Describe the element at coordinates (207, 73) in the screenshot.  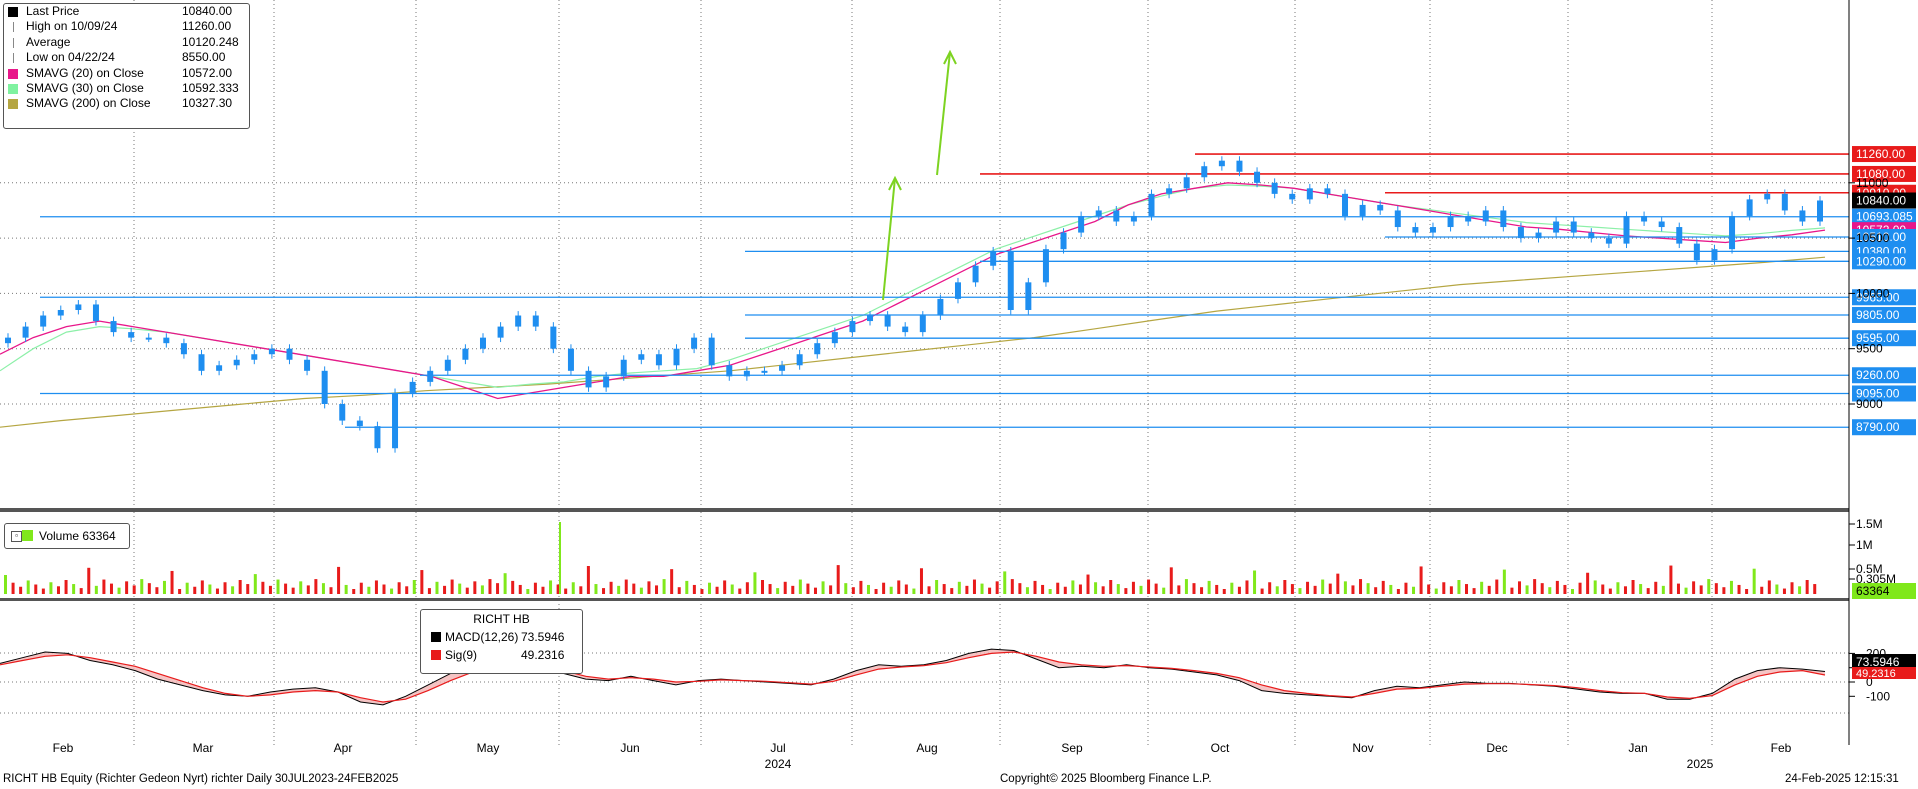
I see `legend-value: 10572.00` at that location.